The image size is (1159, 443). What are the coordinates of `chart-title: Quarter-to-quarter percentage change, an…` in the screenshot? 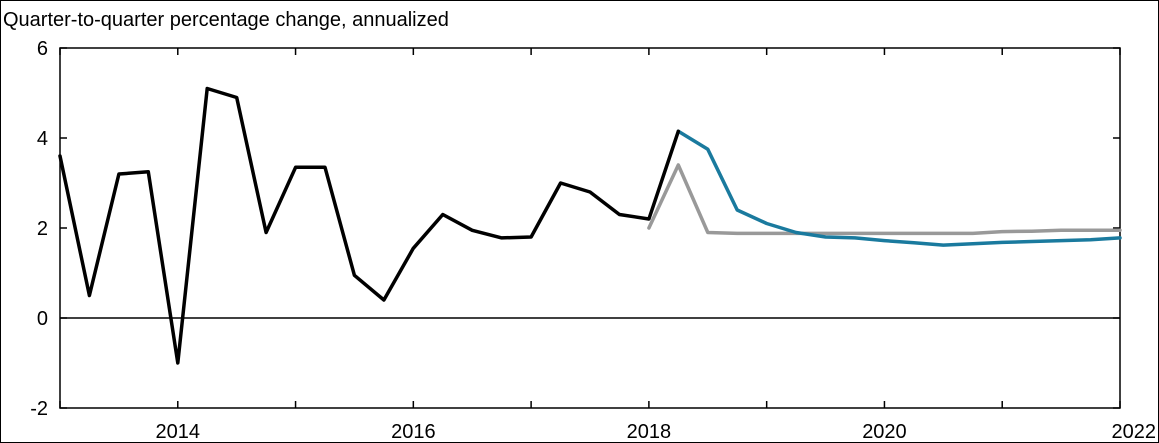 It's located at (226, 20).